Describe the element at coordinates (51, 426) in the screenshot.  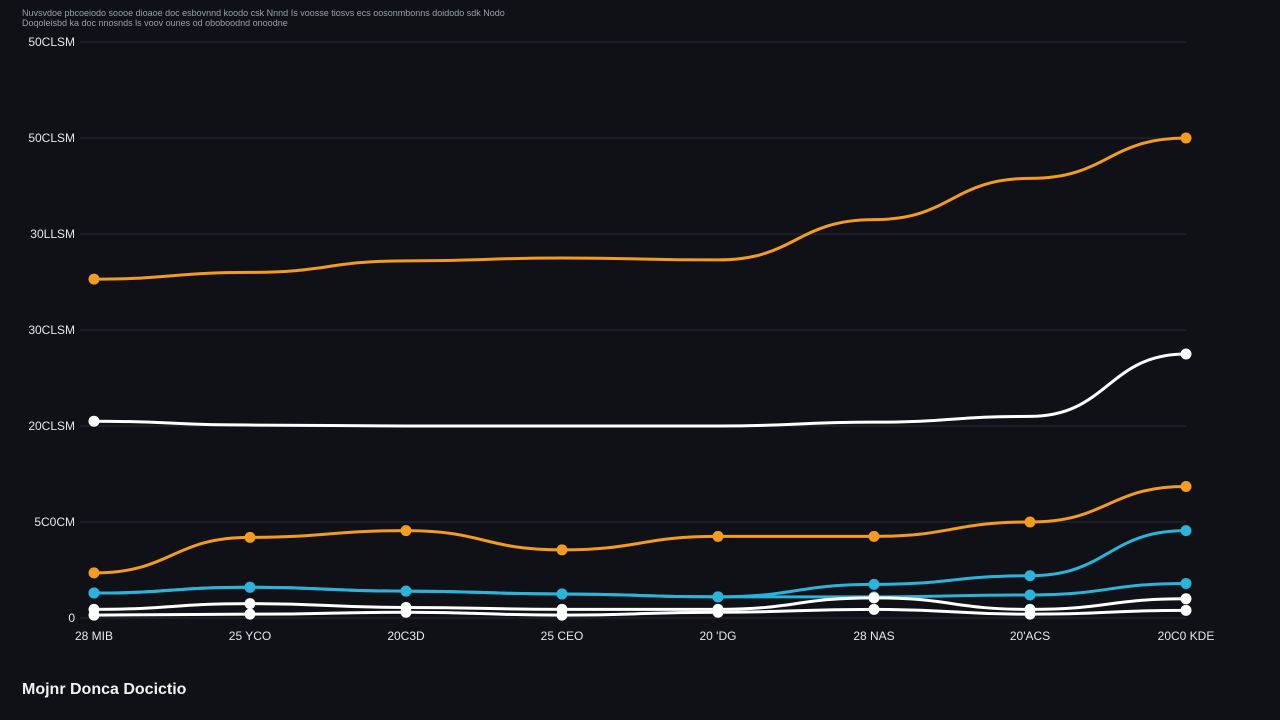
I see `y-tick-label: 20CLSM` at that location.